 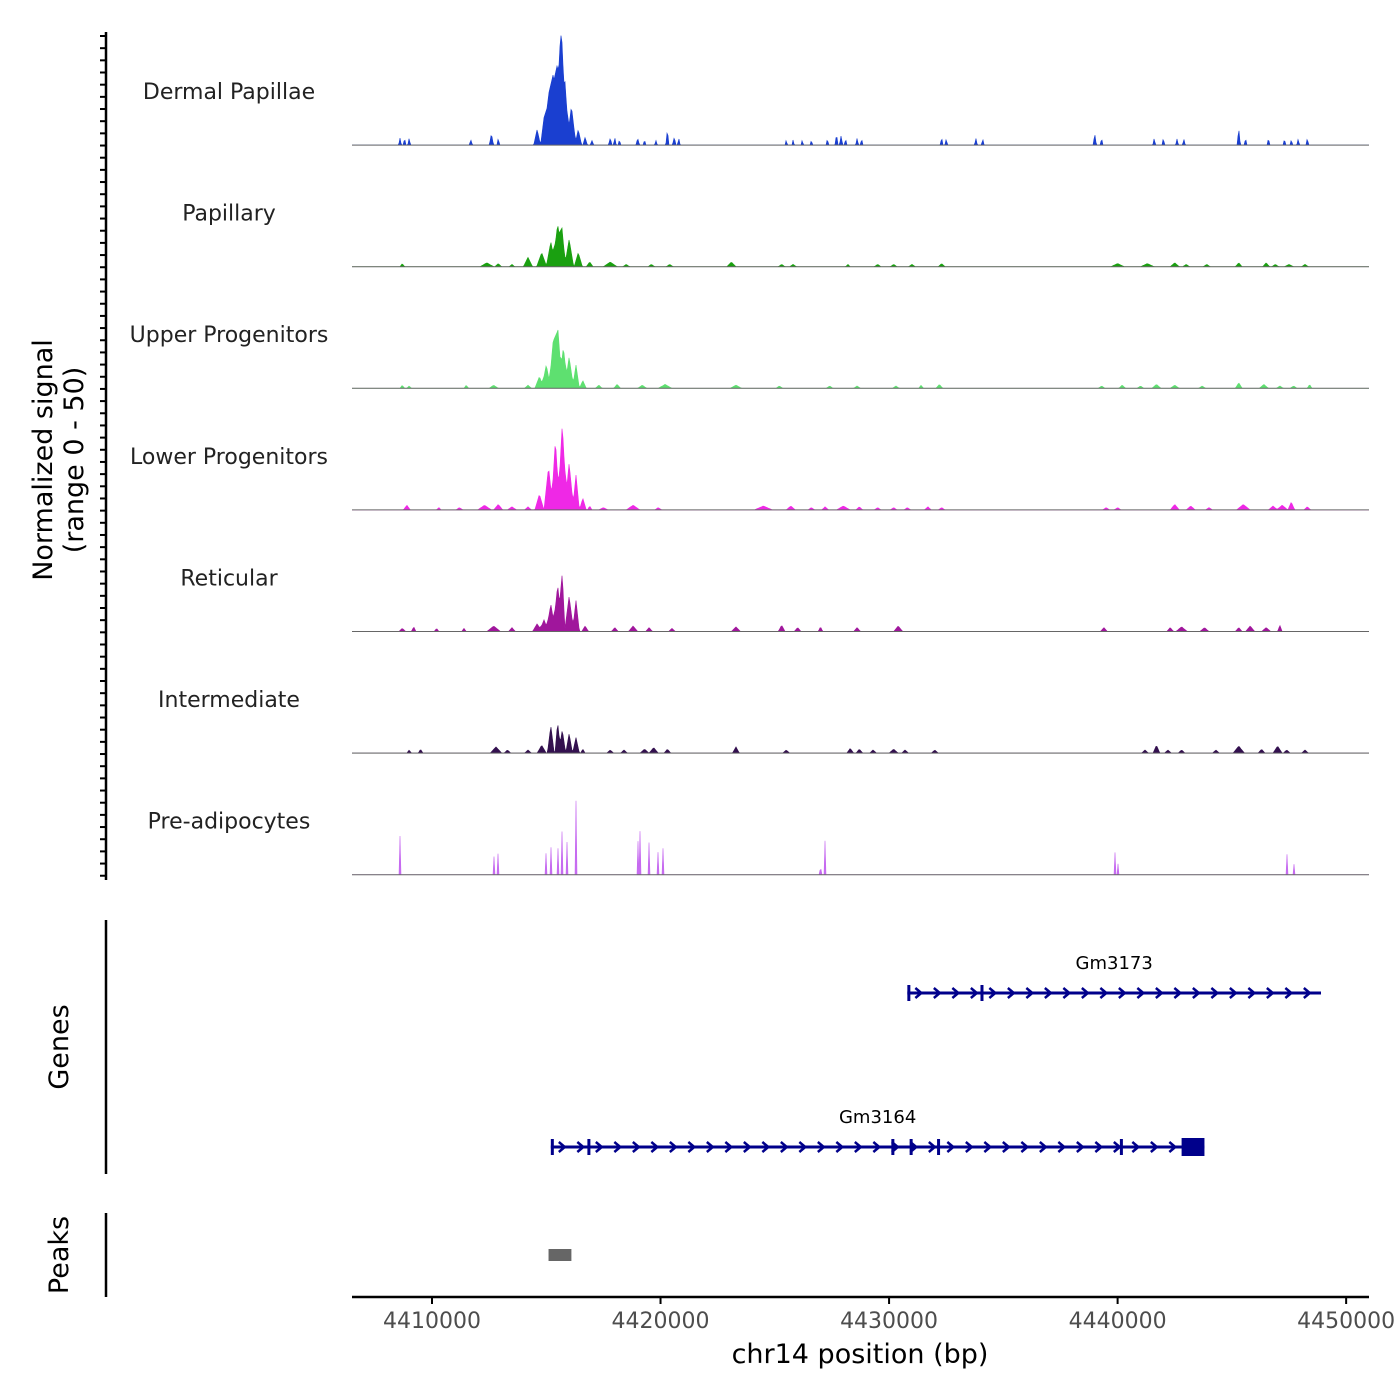 What do you see at coordinates (860, 1354) in the screenshot?
I see `x-axis-label: chr14 position (bp)` at bounding box center [860, 1354].